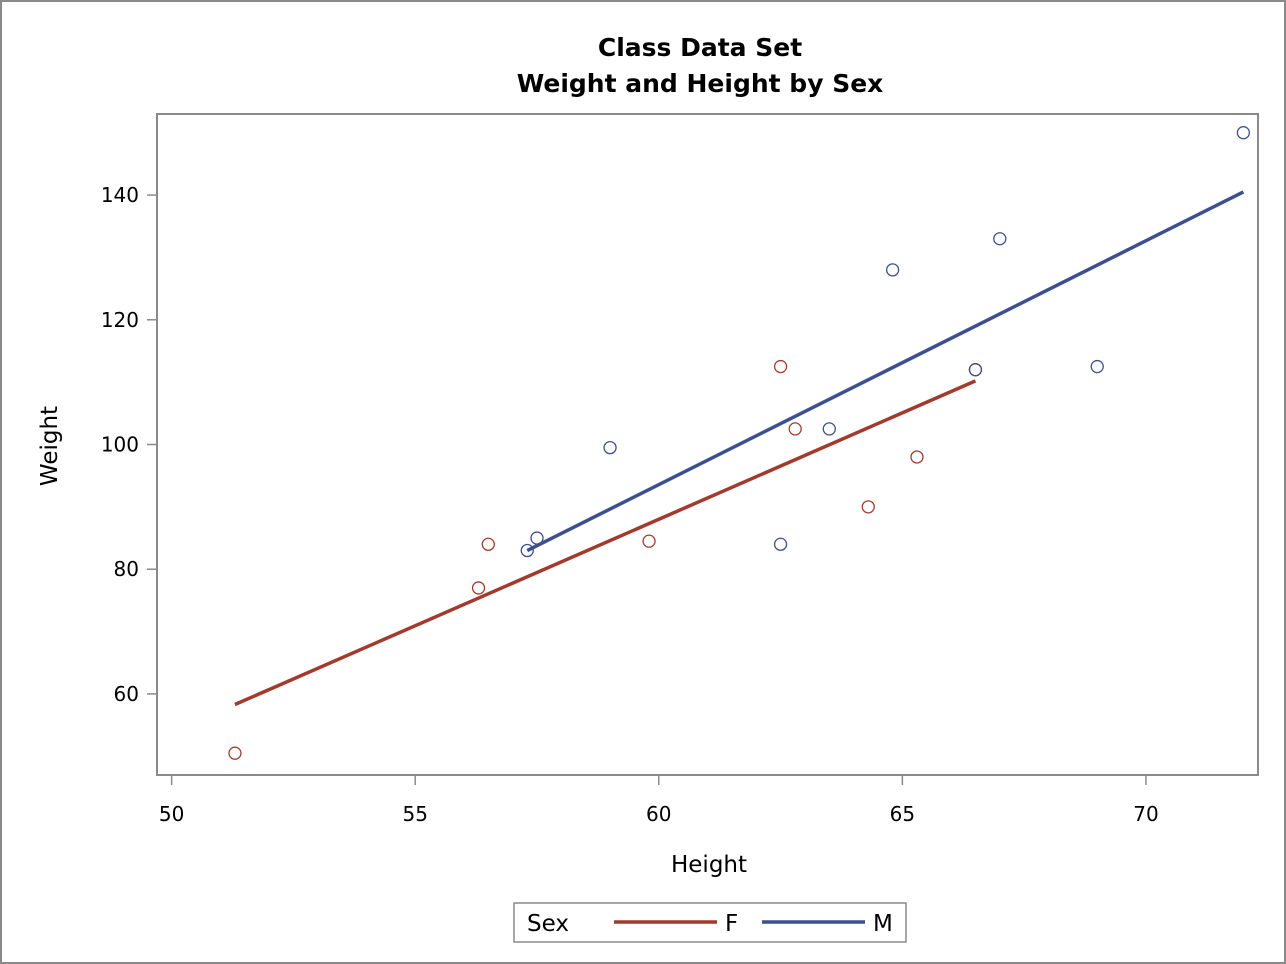 This screenshot has height=964, width=1286. What do you see at coordinates (731, 924) in the screenshot?
I see `legend-label-f: F` at bounding box center [731, 924].